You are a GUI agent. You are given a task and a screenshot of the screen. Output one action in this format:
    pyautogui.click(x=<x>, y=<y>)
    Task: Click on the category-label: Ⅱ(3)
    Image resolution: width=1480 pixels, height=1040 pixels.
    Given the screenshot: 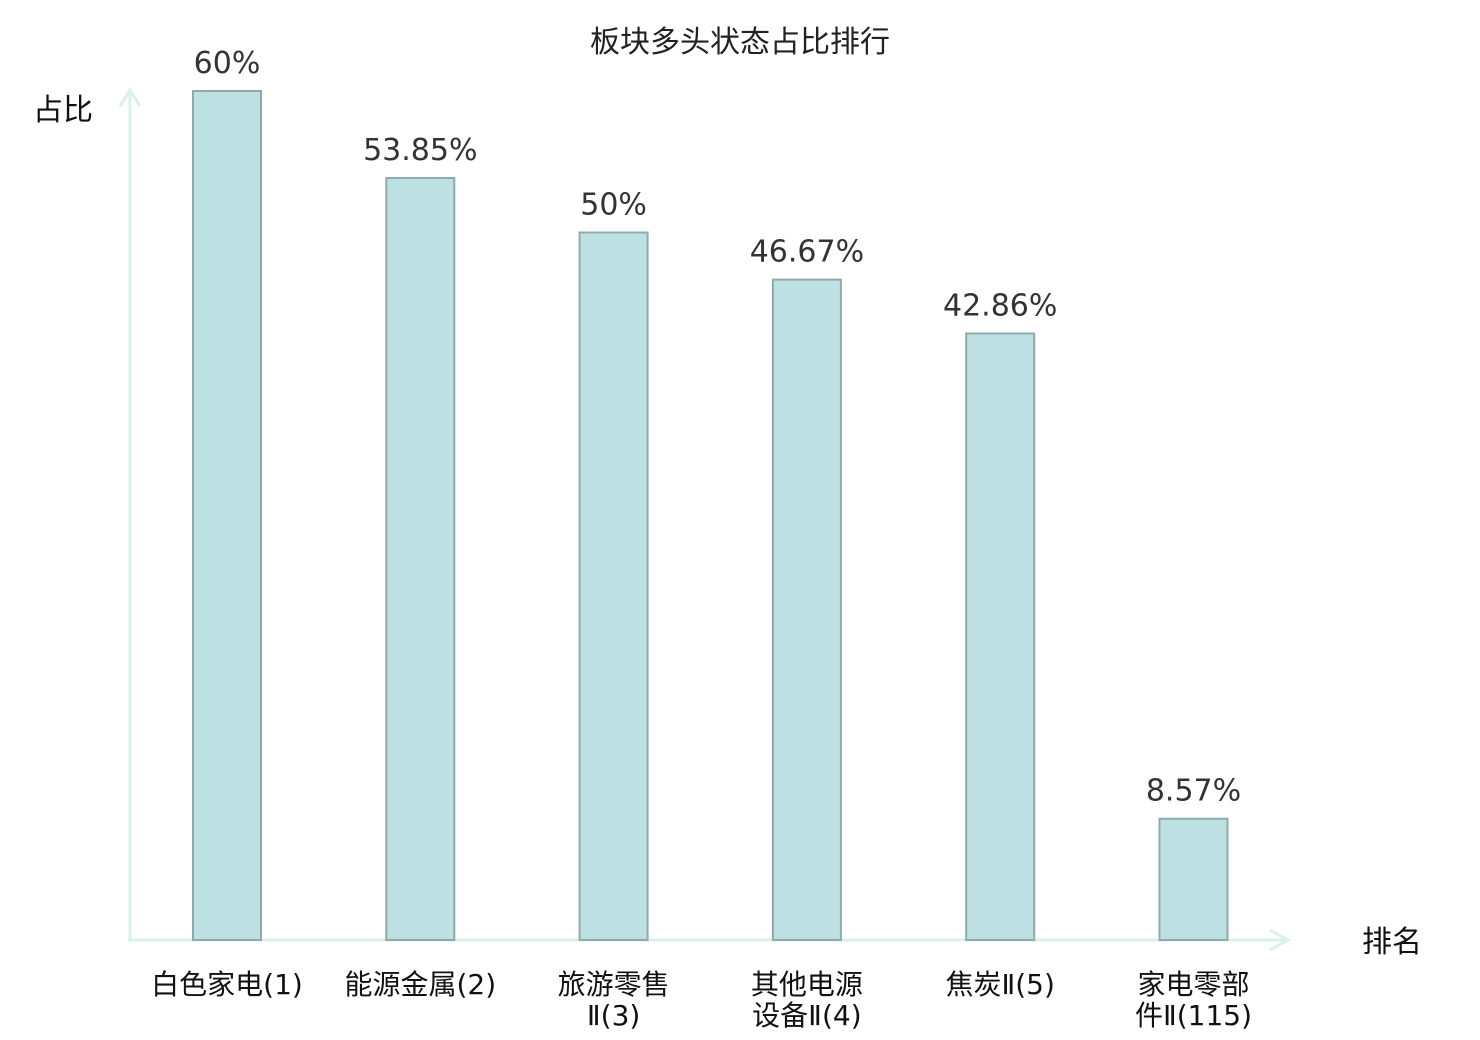 What is the action you would take?
    pyautogui.click(x=613, y=1015)
    